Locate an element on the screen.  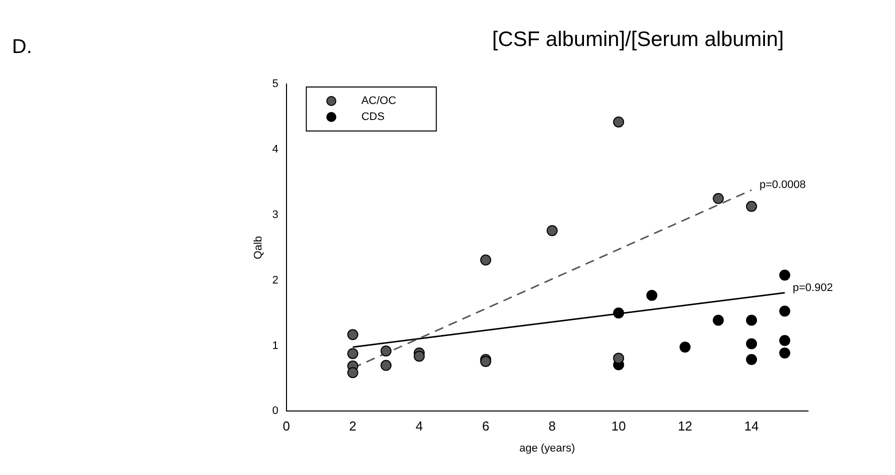
y-tick-label: 3 is located at coordinates (275, 214).